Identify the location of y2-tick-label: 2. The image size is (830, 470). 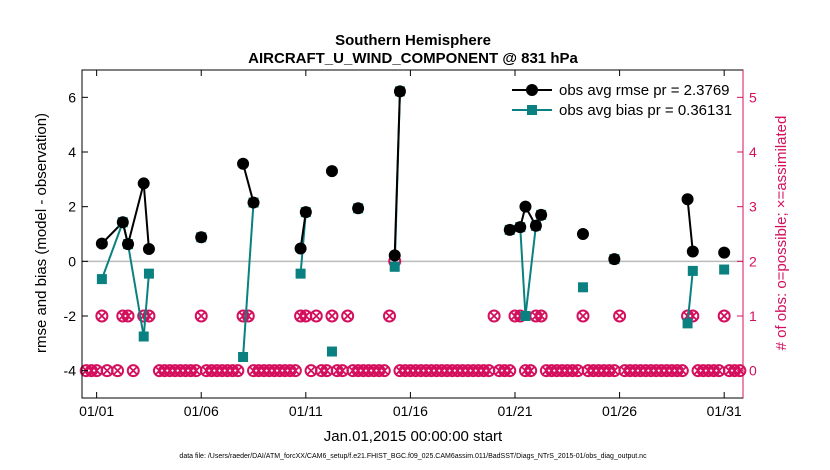
(753, 261).